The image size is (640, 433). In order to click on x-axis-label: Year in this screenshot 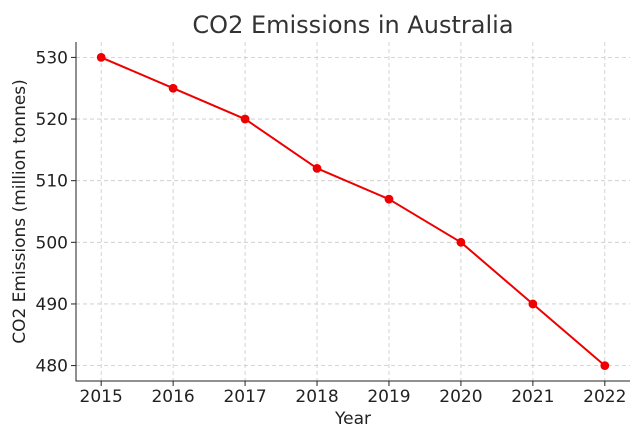, I will do `click(352, 419)`.